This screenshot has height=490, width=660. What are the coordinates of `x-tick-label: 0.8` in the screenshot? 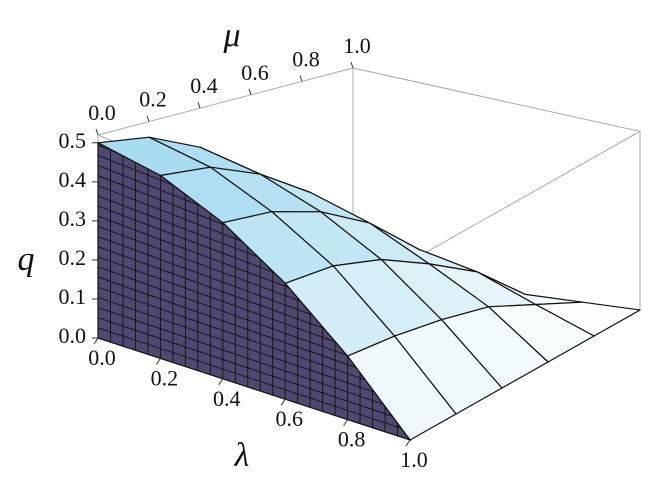 It's located at (352, 439).